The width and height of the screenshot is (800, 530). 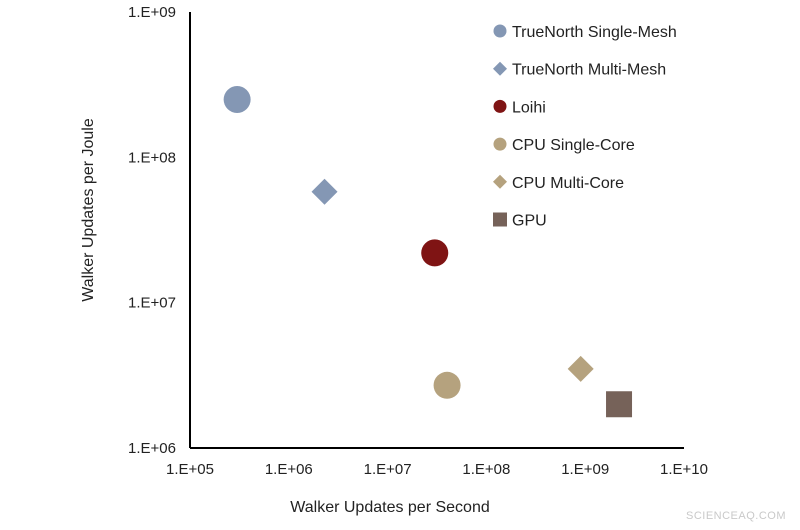 I want to click on legend-label-gpu: GPU, so click(x=529, y=221).